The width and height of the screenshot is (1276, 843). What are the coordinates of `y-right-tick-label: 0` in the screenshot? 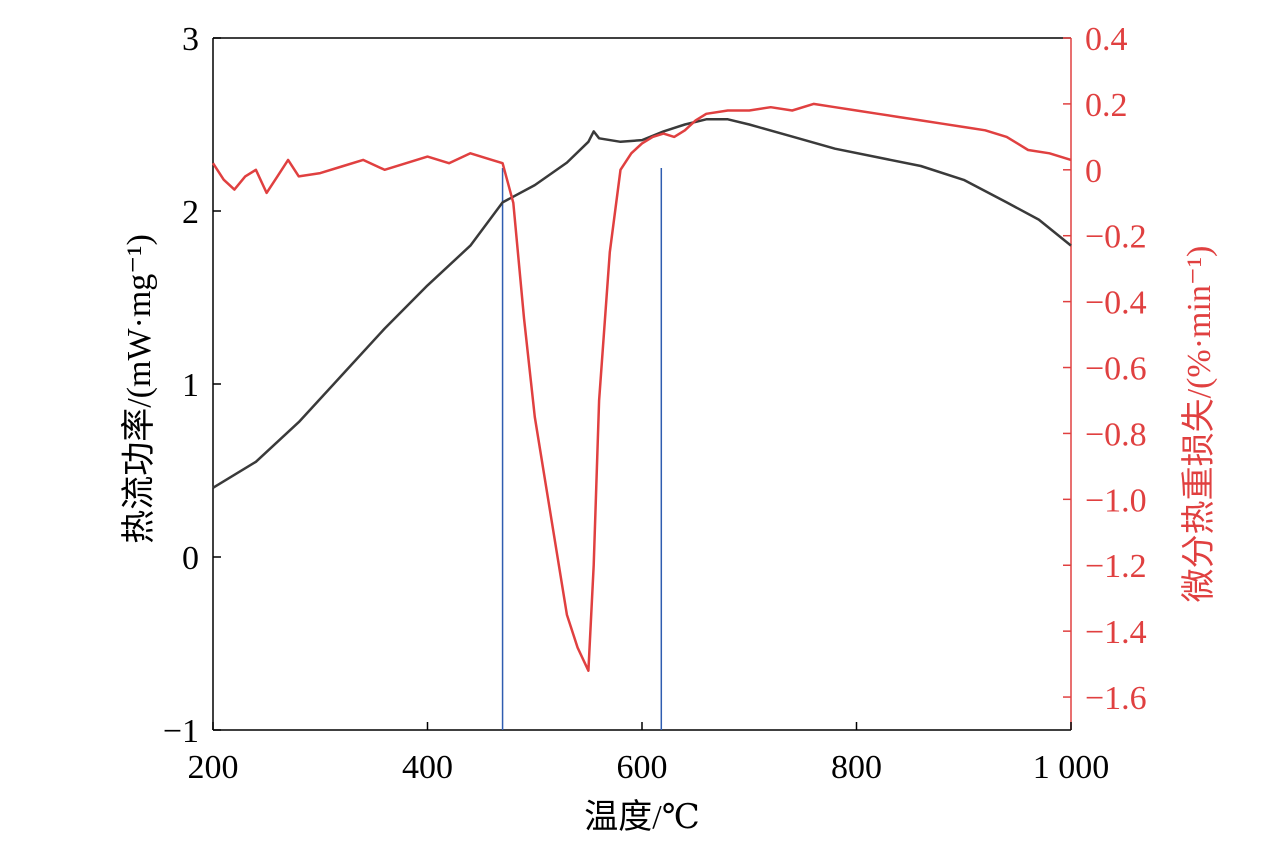 It's located at (1093, 171).